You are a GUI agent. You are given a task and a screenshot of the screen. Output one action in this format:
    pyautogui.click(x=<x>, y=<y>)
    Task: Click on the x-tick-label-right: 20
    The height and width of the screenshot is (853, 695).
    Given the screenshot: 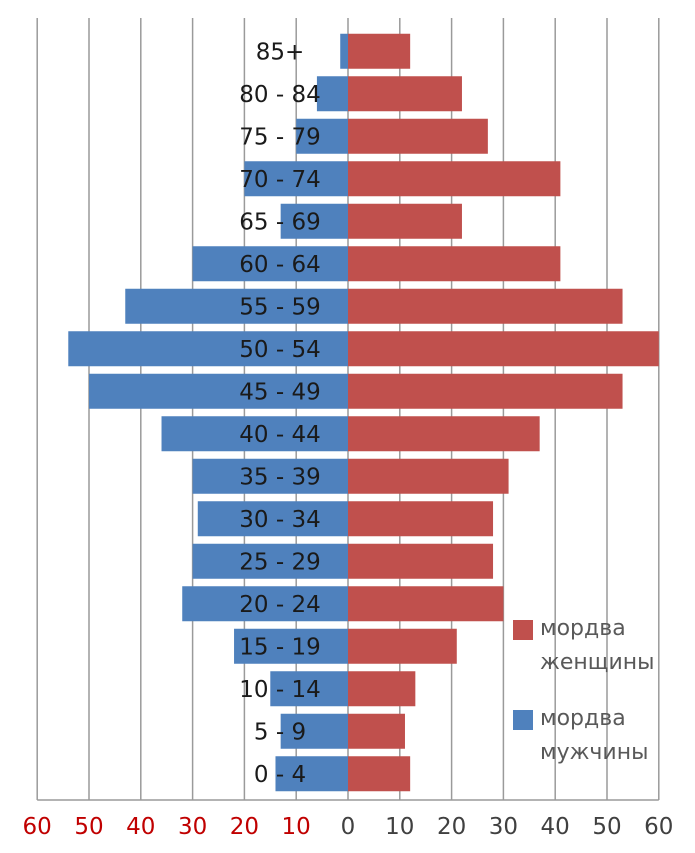 What is the action you would take?
    pyautogui.click(x=451, y=827)
    